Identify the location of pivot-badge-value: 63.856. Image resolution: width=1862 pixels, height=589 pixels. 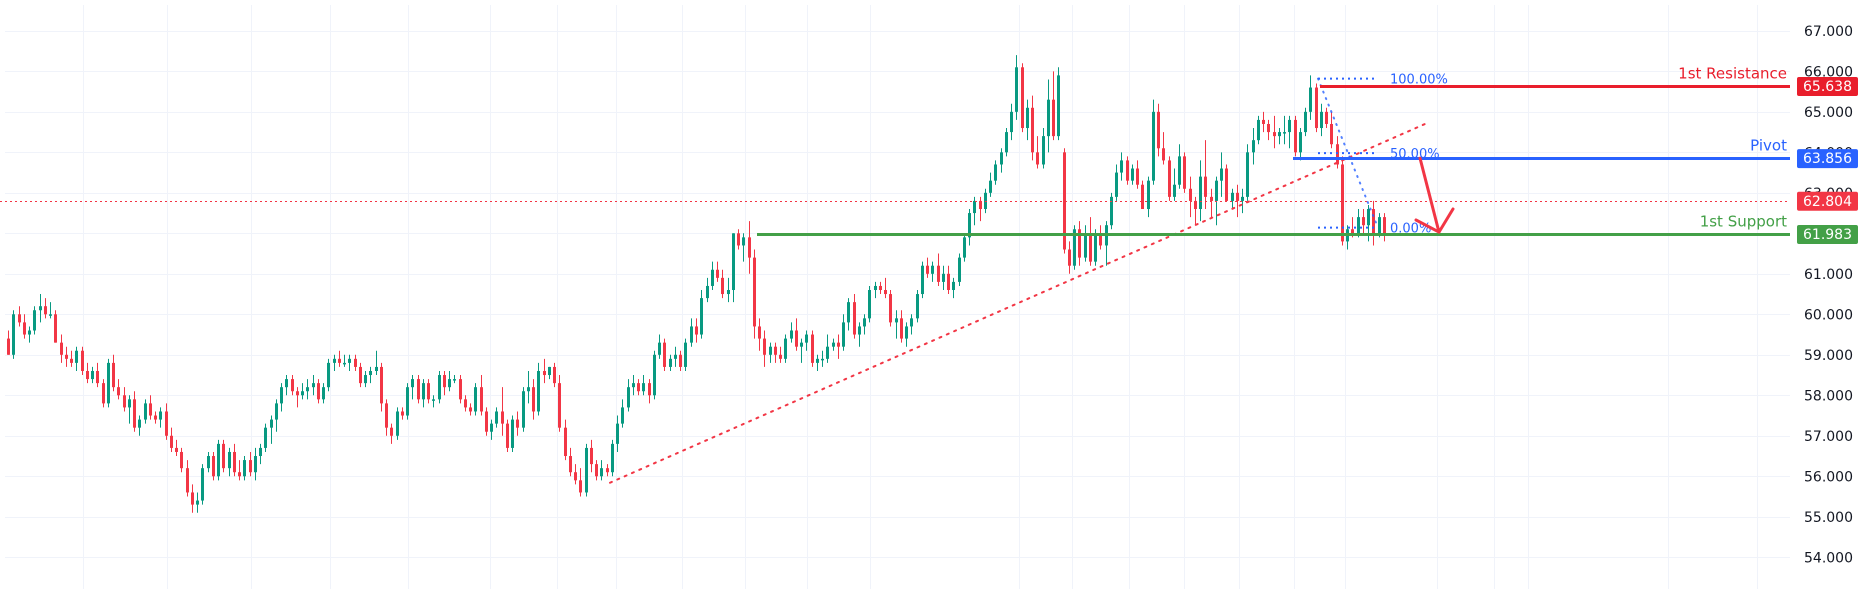
(1827, 159).